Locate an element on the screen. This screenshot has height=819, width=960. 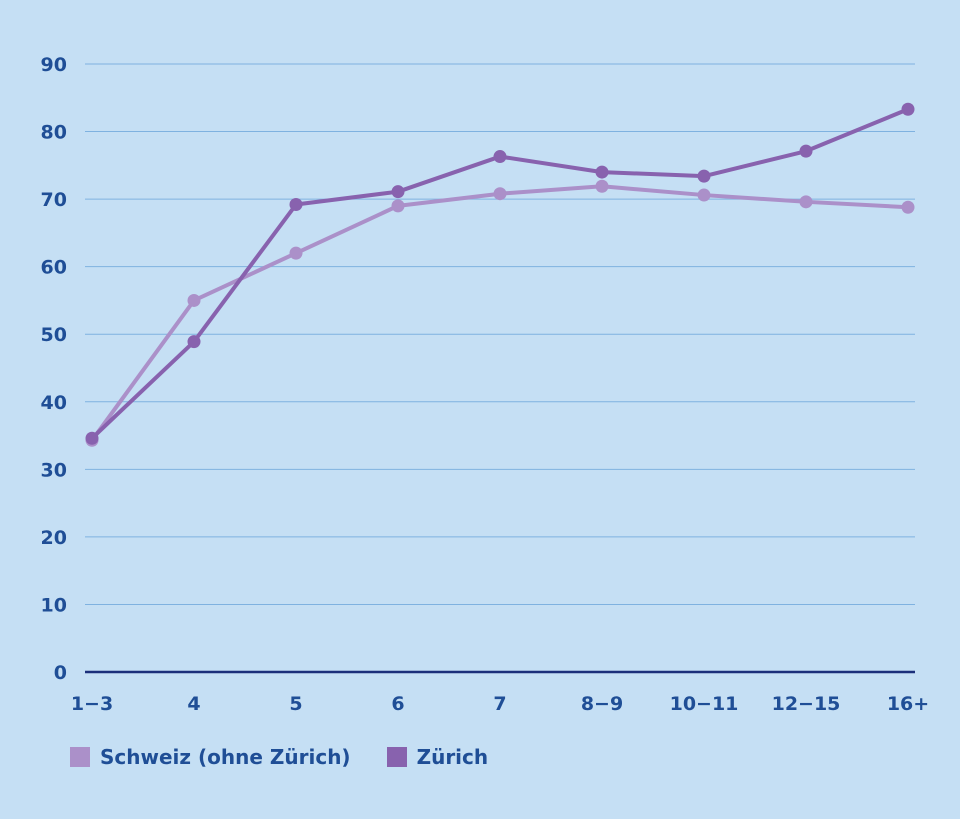
legend-item-schweiz: Schweiz (ohne Zürich) is located at coordinates (210, 757).